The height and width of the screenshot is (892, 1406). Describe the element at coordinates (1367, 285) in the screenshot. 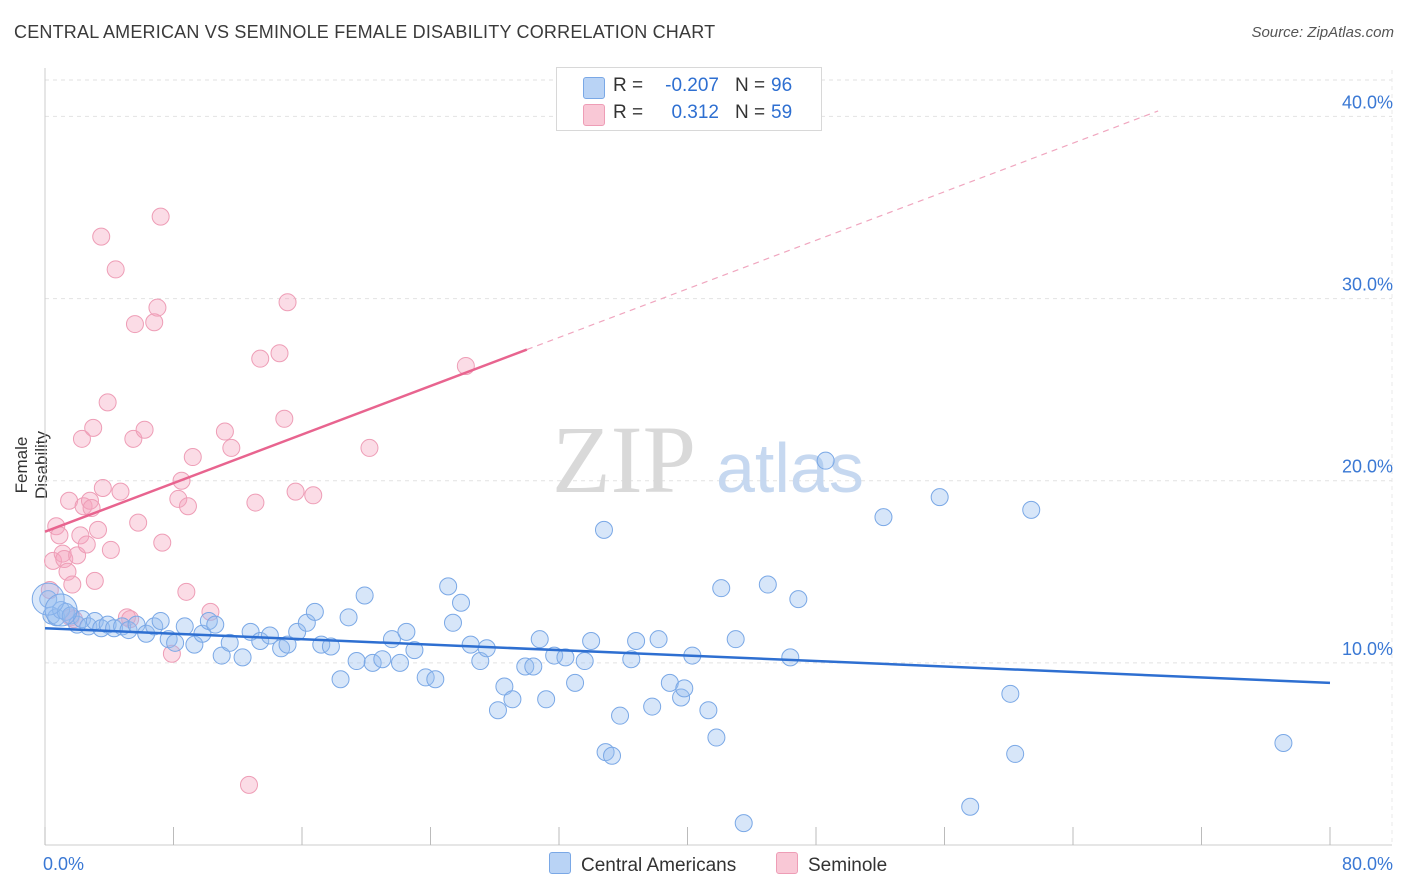

I see `y-tick-label: 30.0%` at that location.